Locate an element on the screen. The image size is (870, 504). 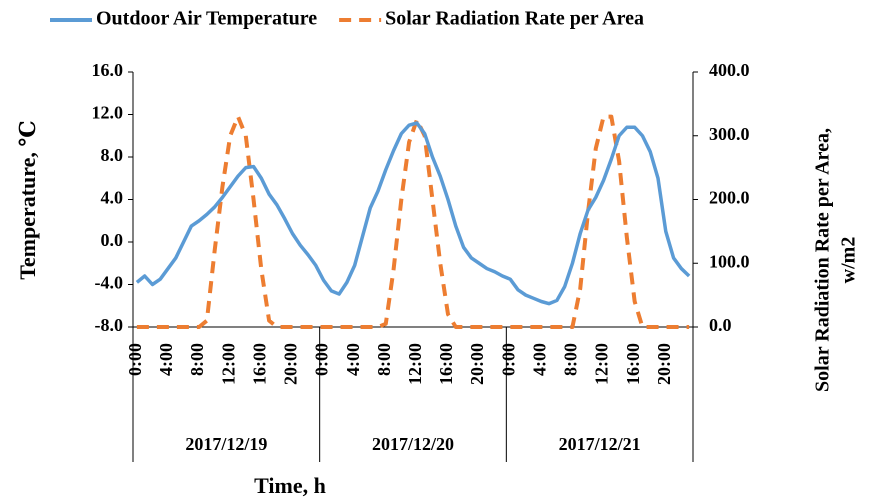
y2-tick-label: 300.0 is located at coordinates (729, 134).